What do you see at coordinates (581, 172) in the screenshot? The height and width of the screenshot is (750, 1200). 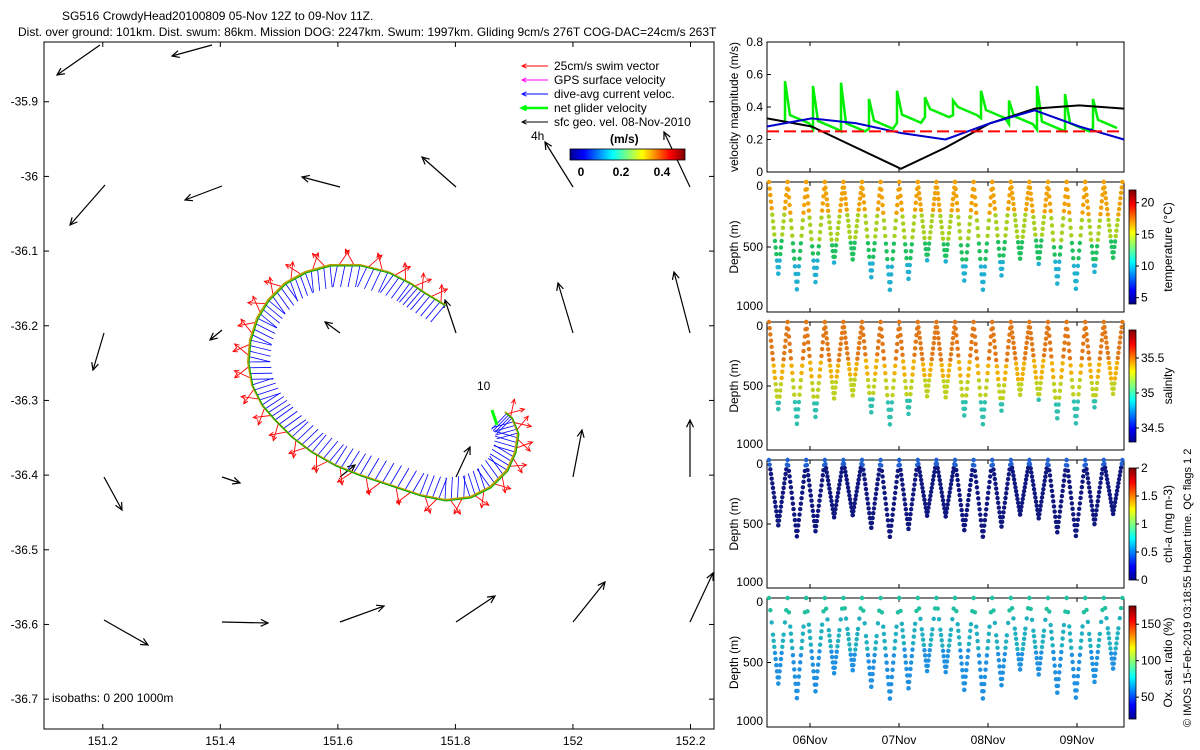 I see `colorbar-tick-0: 0` at bounding box center [581, 172].